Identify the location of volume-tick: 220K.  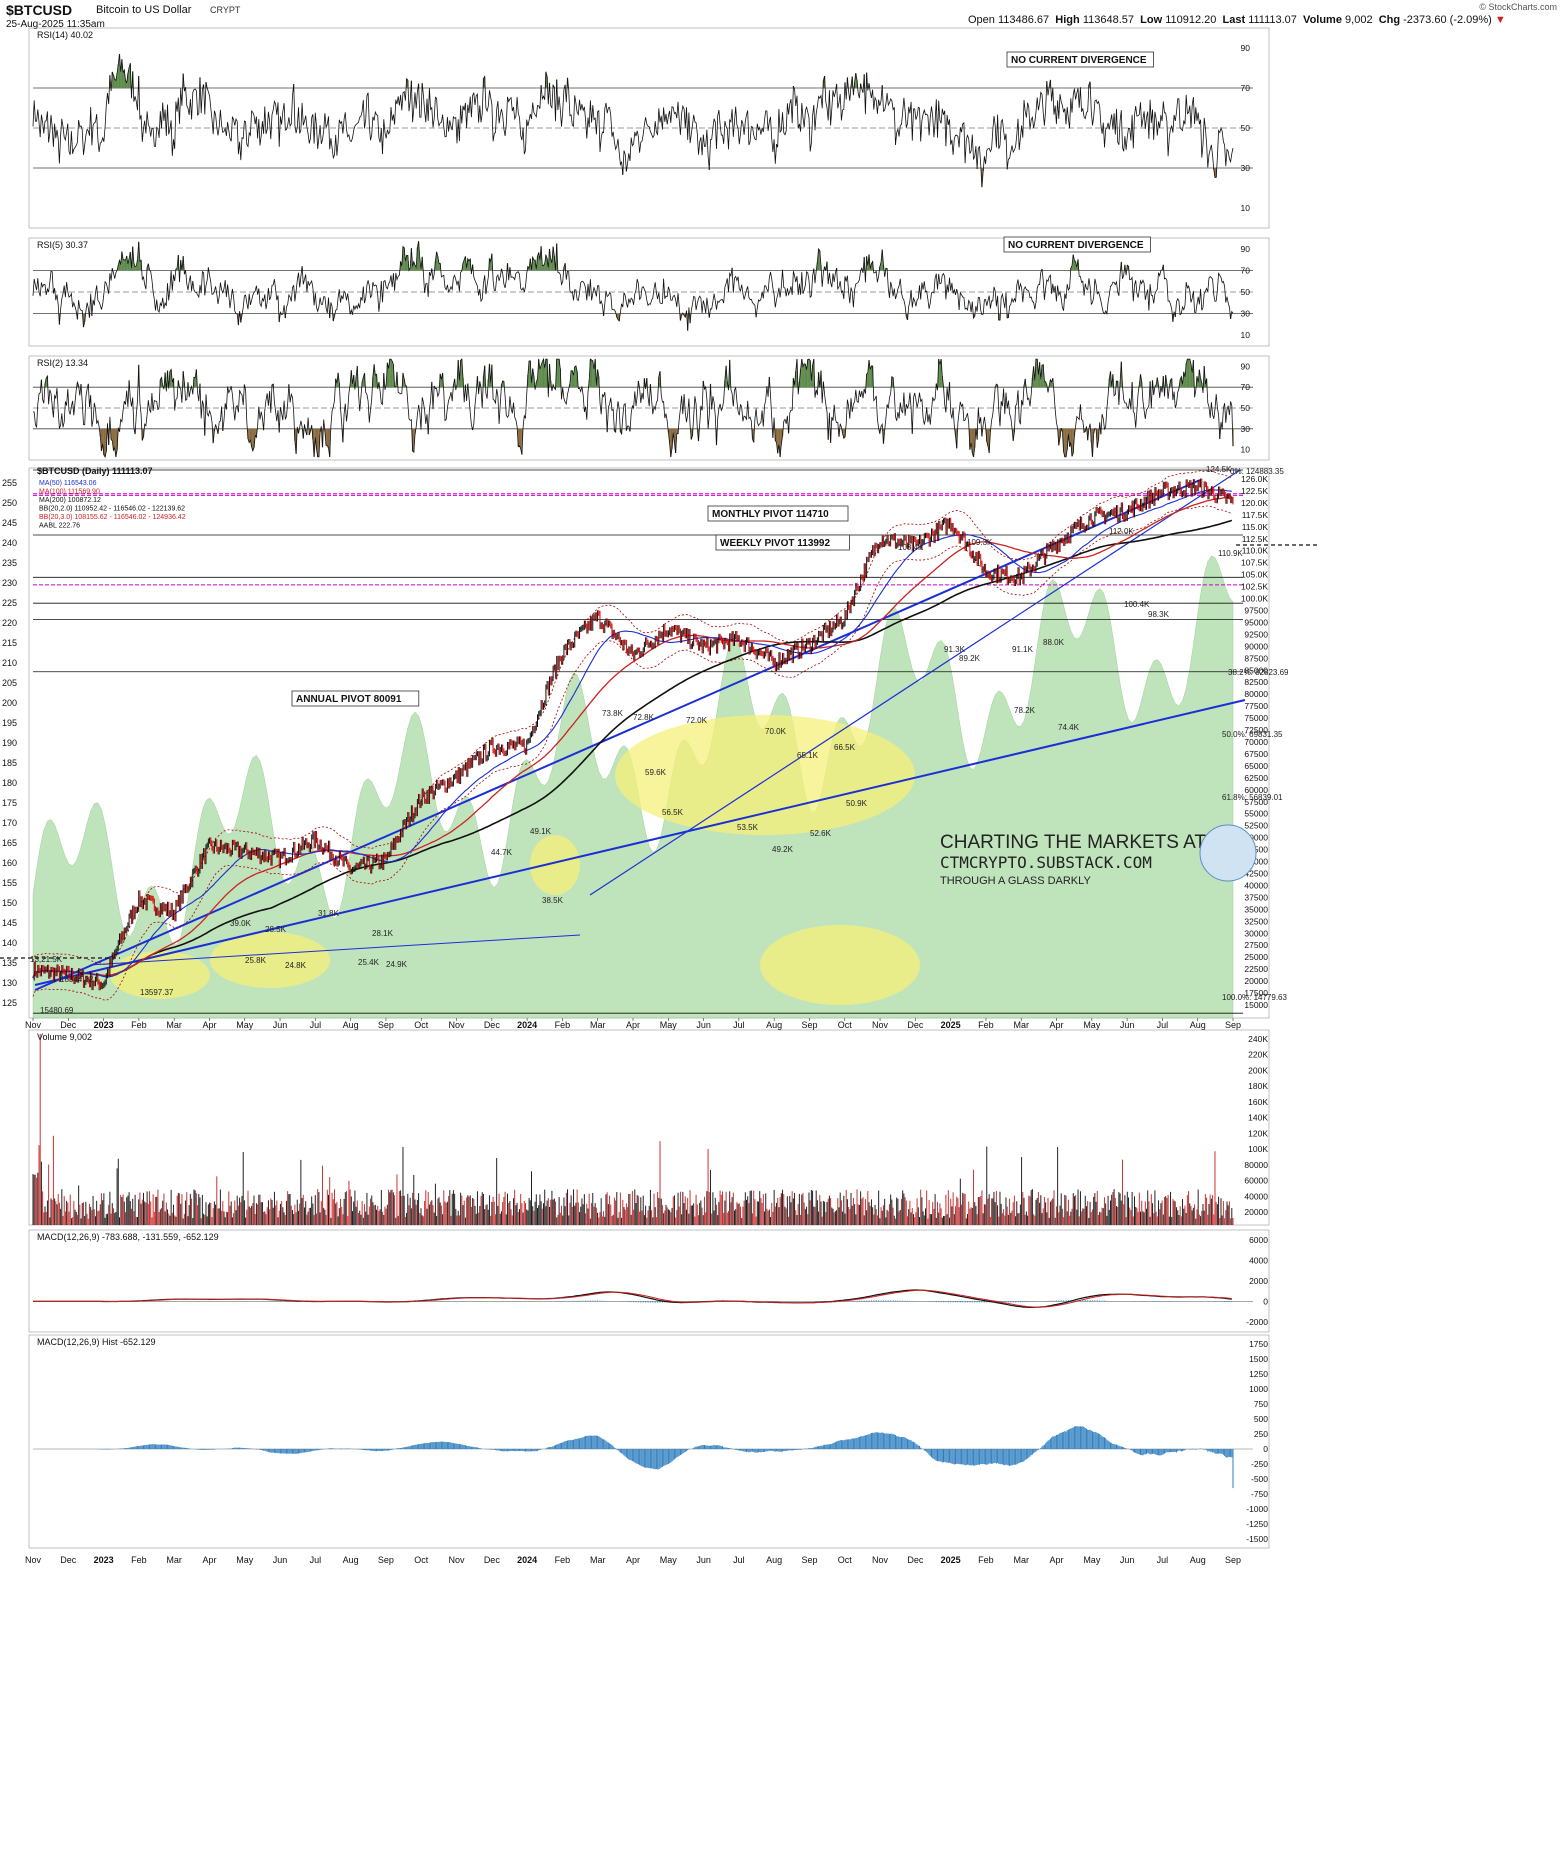
(1258, 1055).